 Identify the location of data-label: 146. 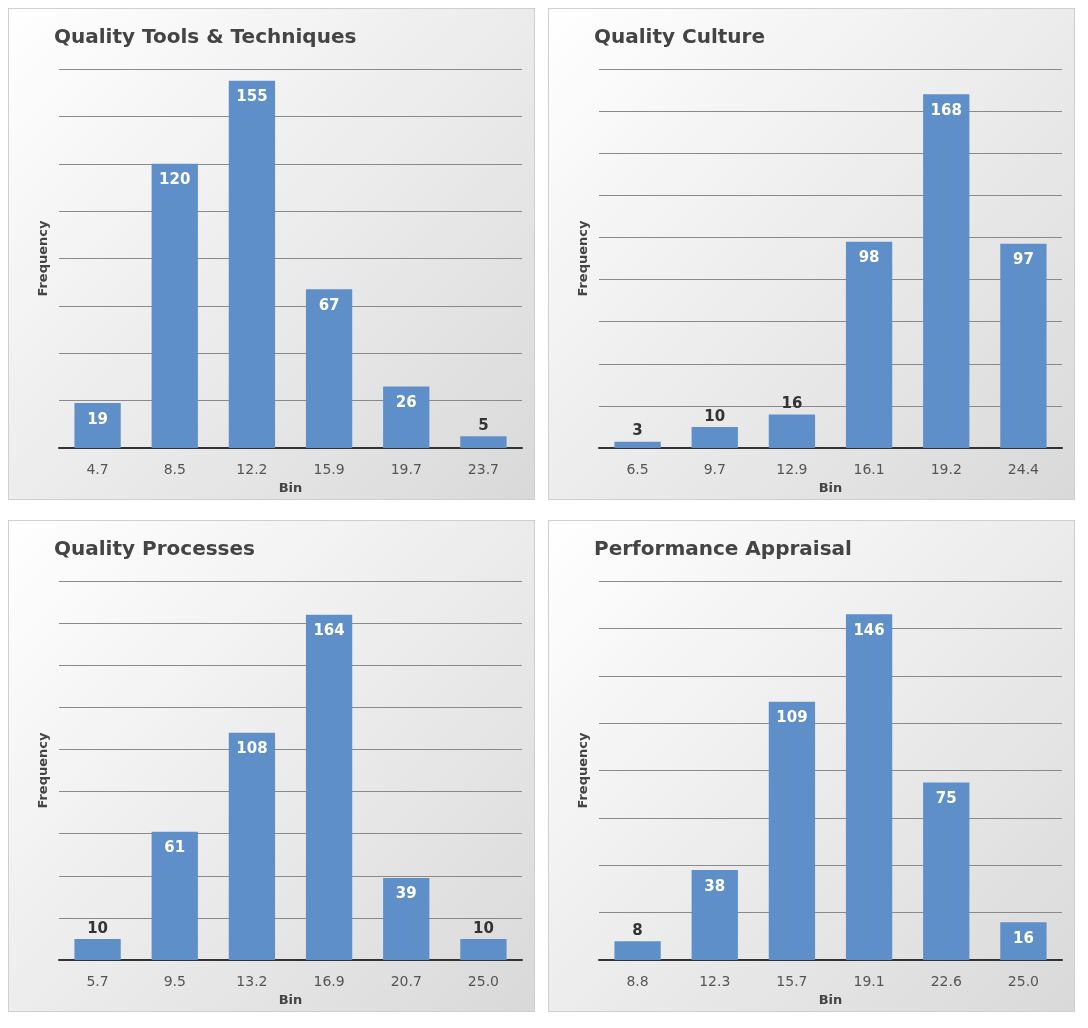
(869, 629).